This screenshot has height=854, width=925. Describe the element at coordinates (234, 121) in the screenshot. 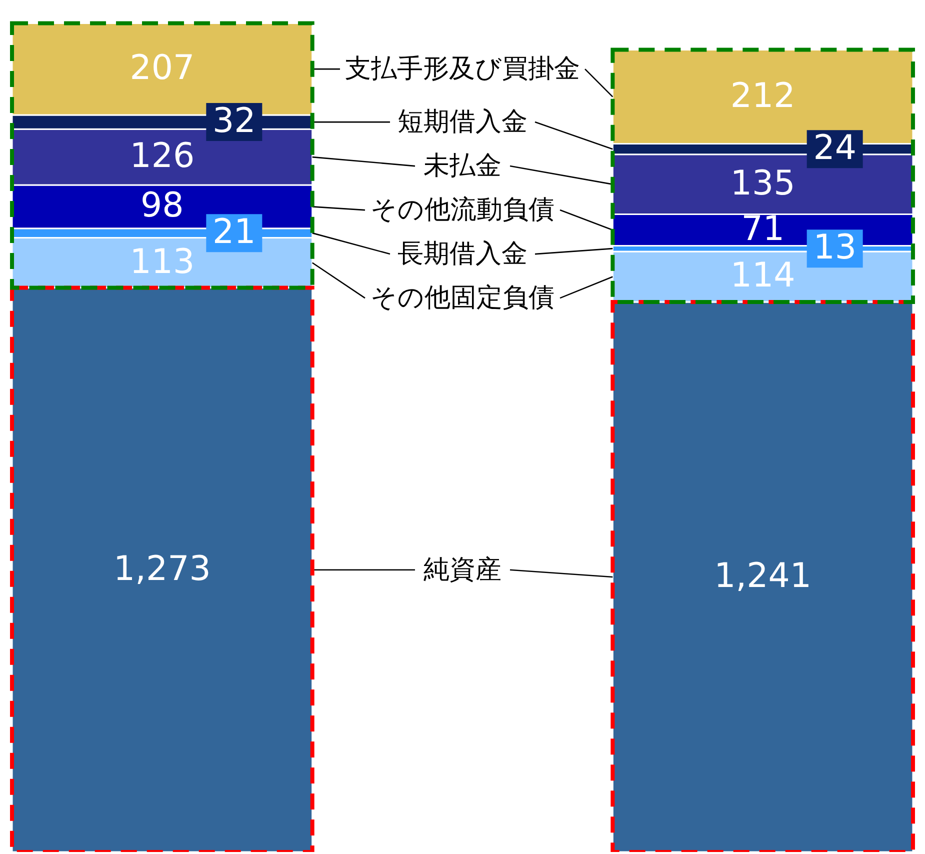

I see `data-label: 32` at that location.